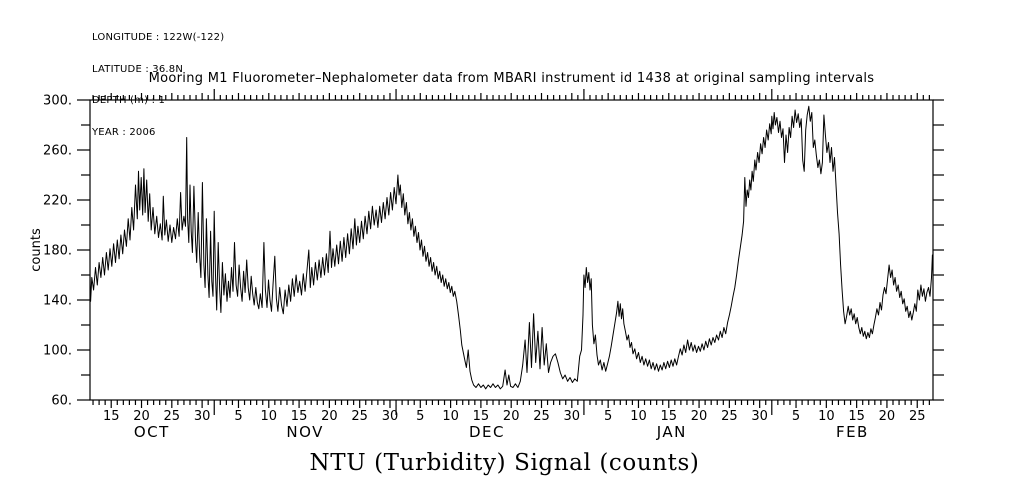 Image resolution: width=1009 pixels, height=504 pixels. What do you see at coordinates (504, 463) in the screenshot?
I see `x-axis-caption: NTU (Turbidity) Signal (counts)` at bounding box center [504, 463].